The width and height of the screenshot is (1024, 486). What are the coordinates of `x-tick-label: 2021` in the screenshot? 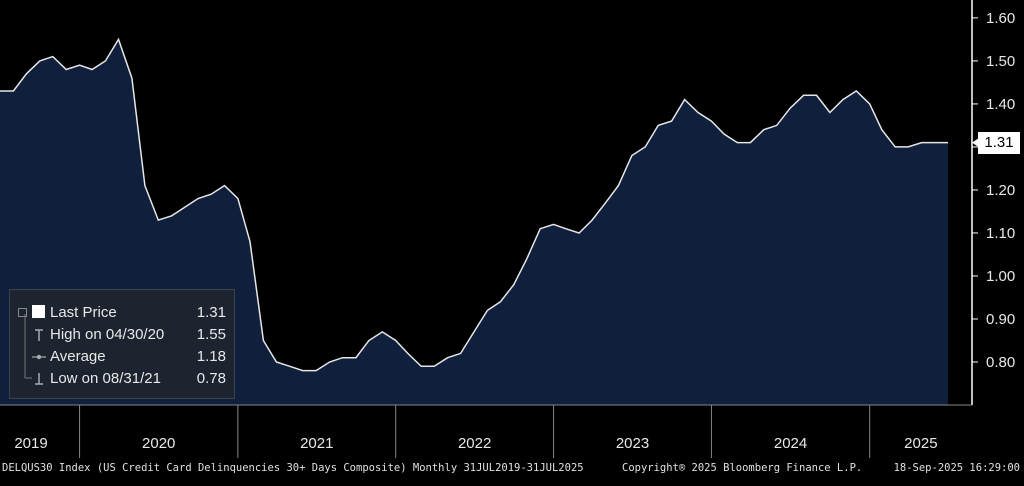 It's located at (316, 443).